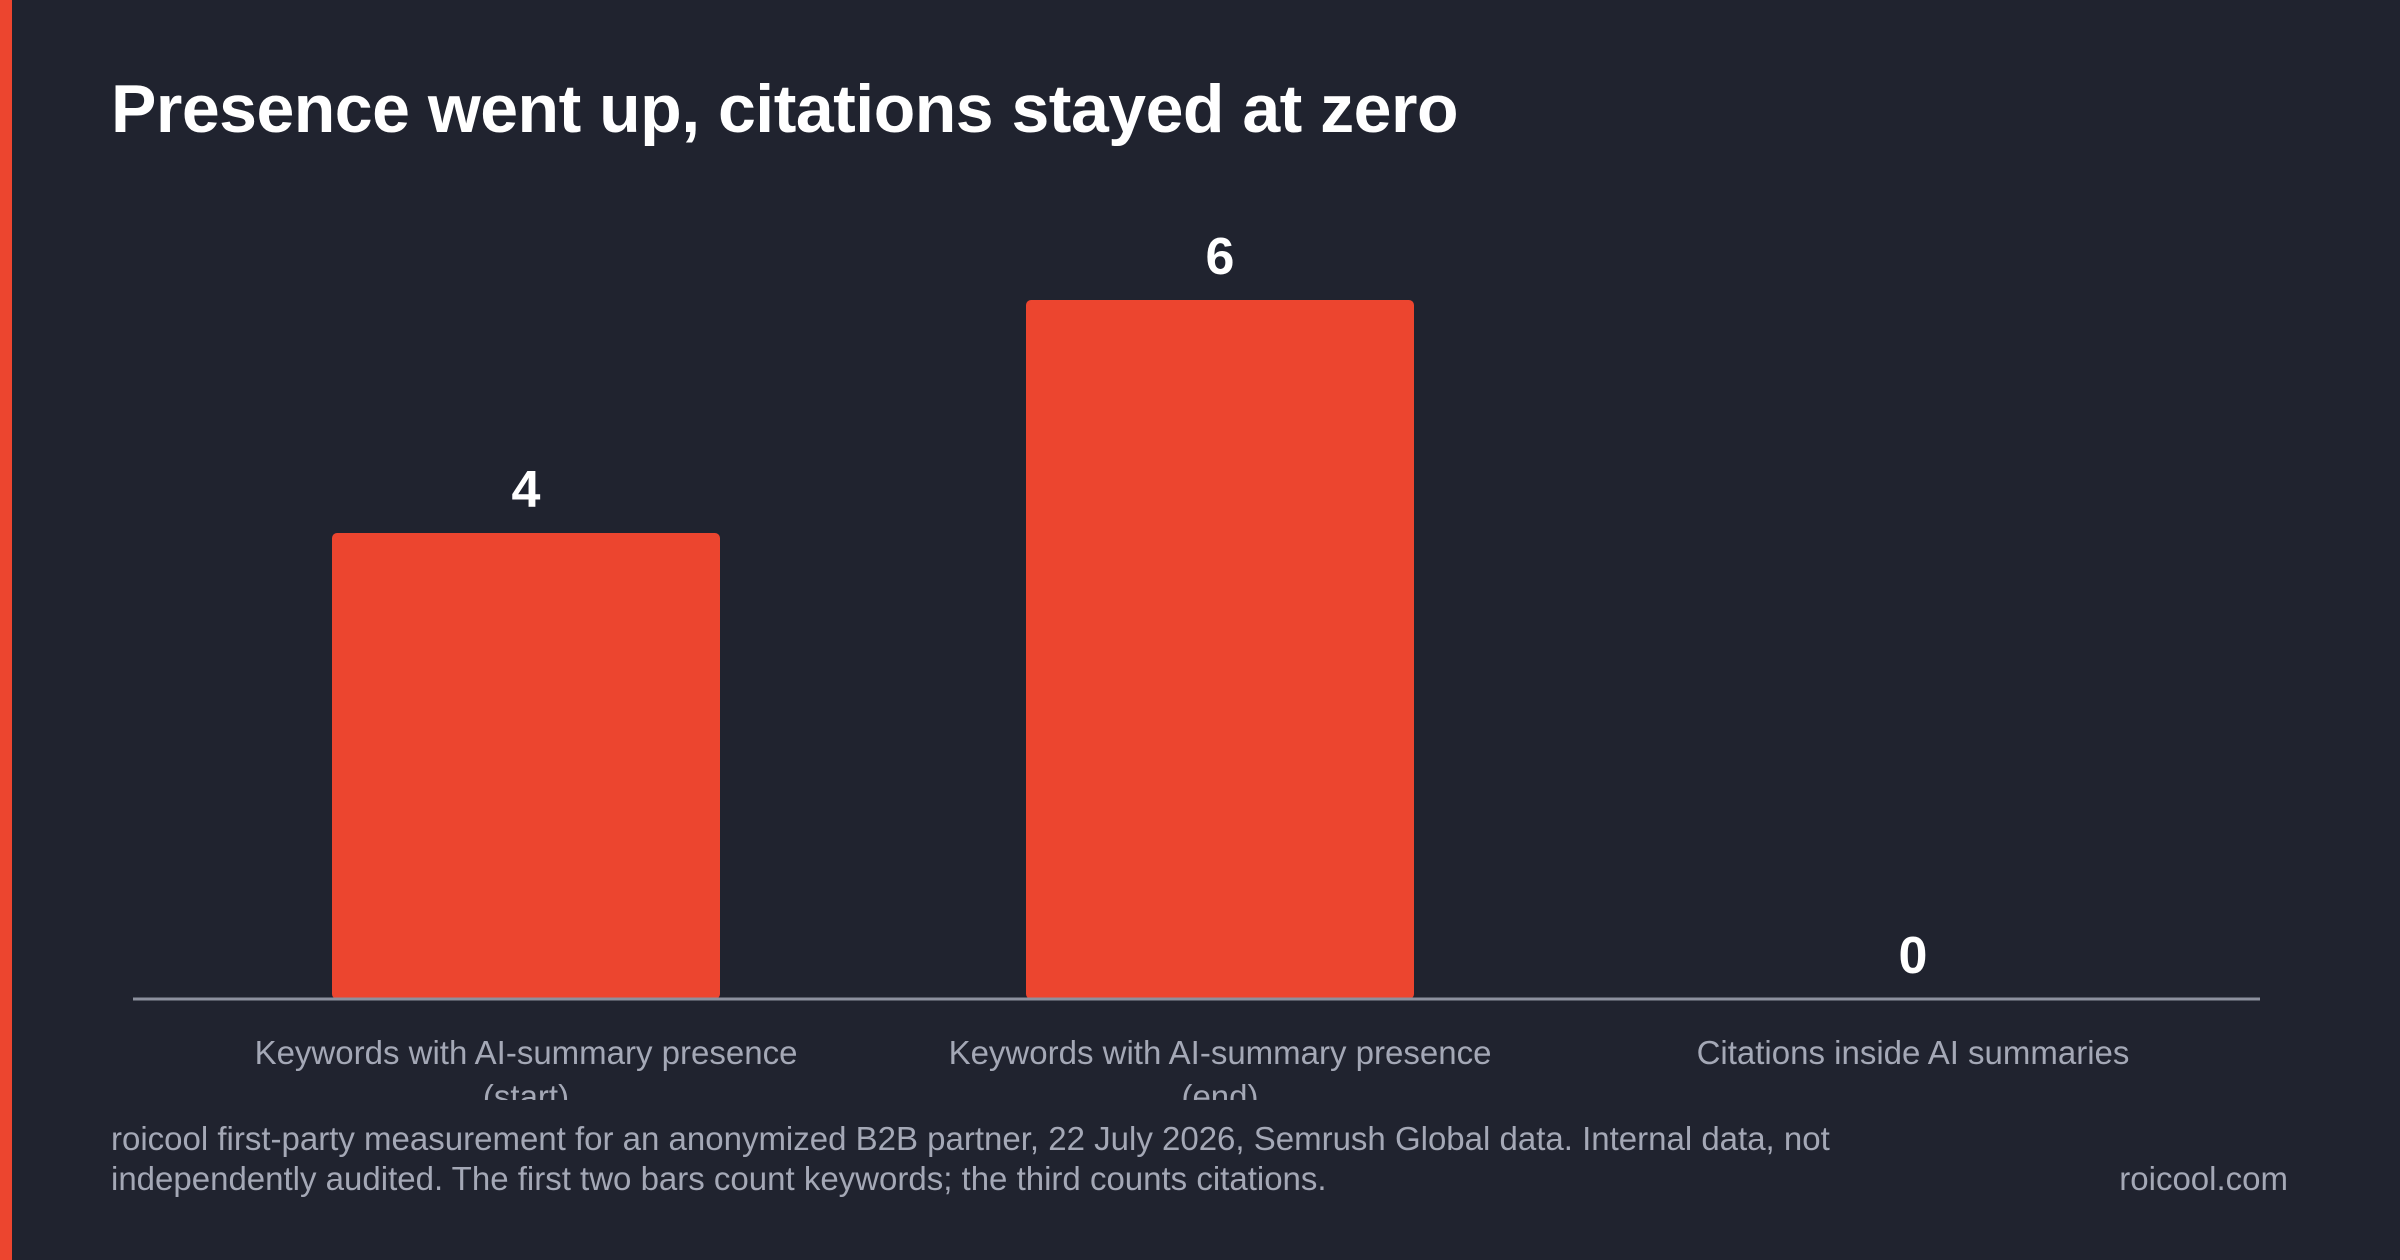 This screenshot has width=2400, height=1260. What do you see at coordinates (1220, 1052) in the screenshot?
I see `category-label-2-line-1: Keywords with AI-summary presence` at bounding box center [1220, 1052].